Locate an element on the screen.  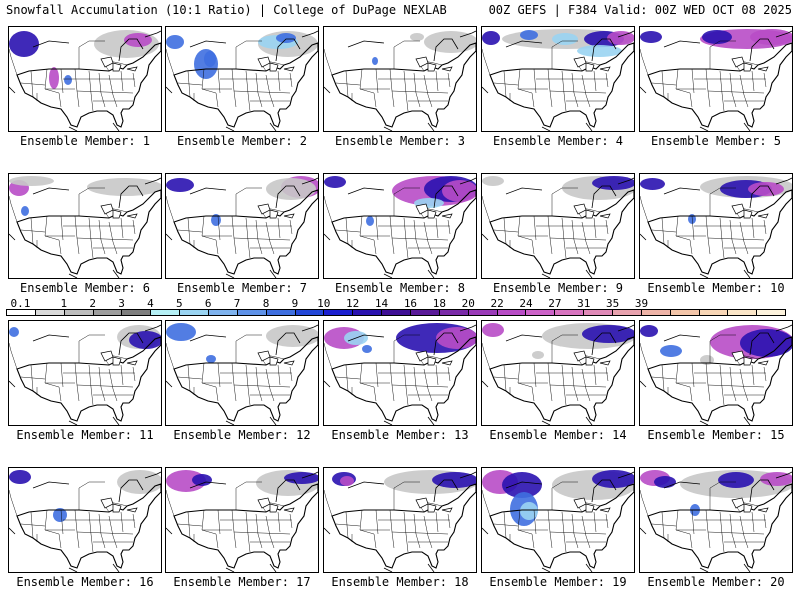
ensemble-member-label: Ensemble Member: 15 is located at coordinates (716, 435).